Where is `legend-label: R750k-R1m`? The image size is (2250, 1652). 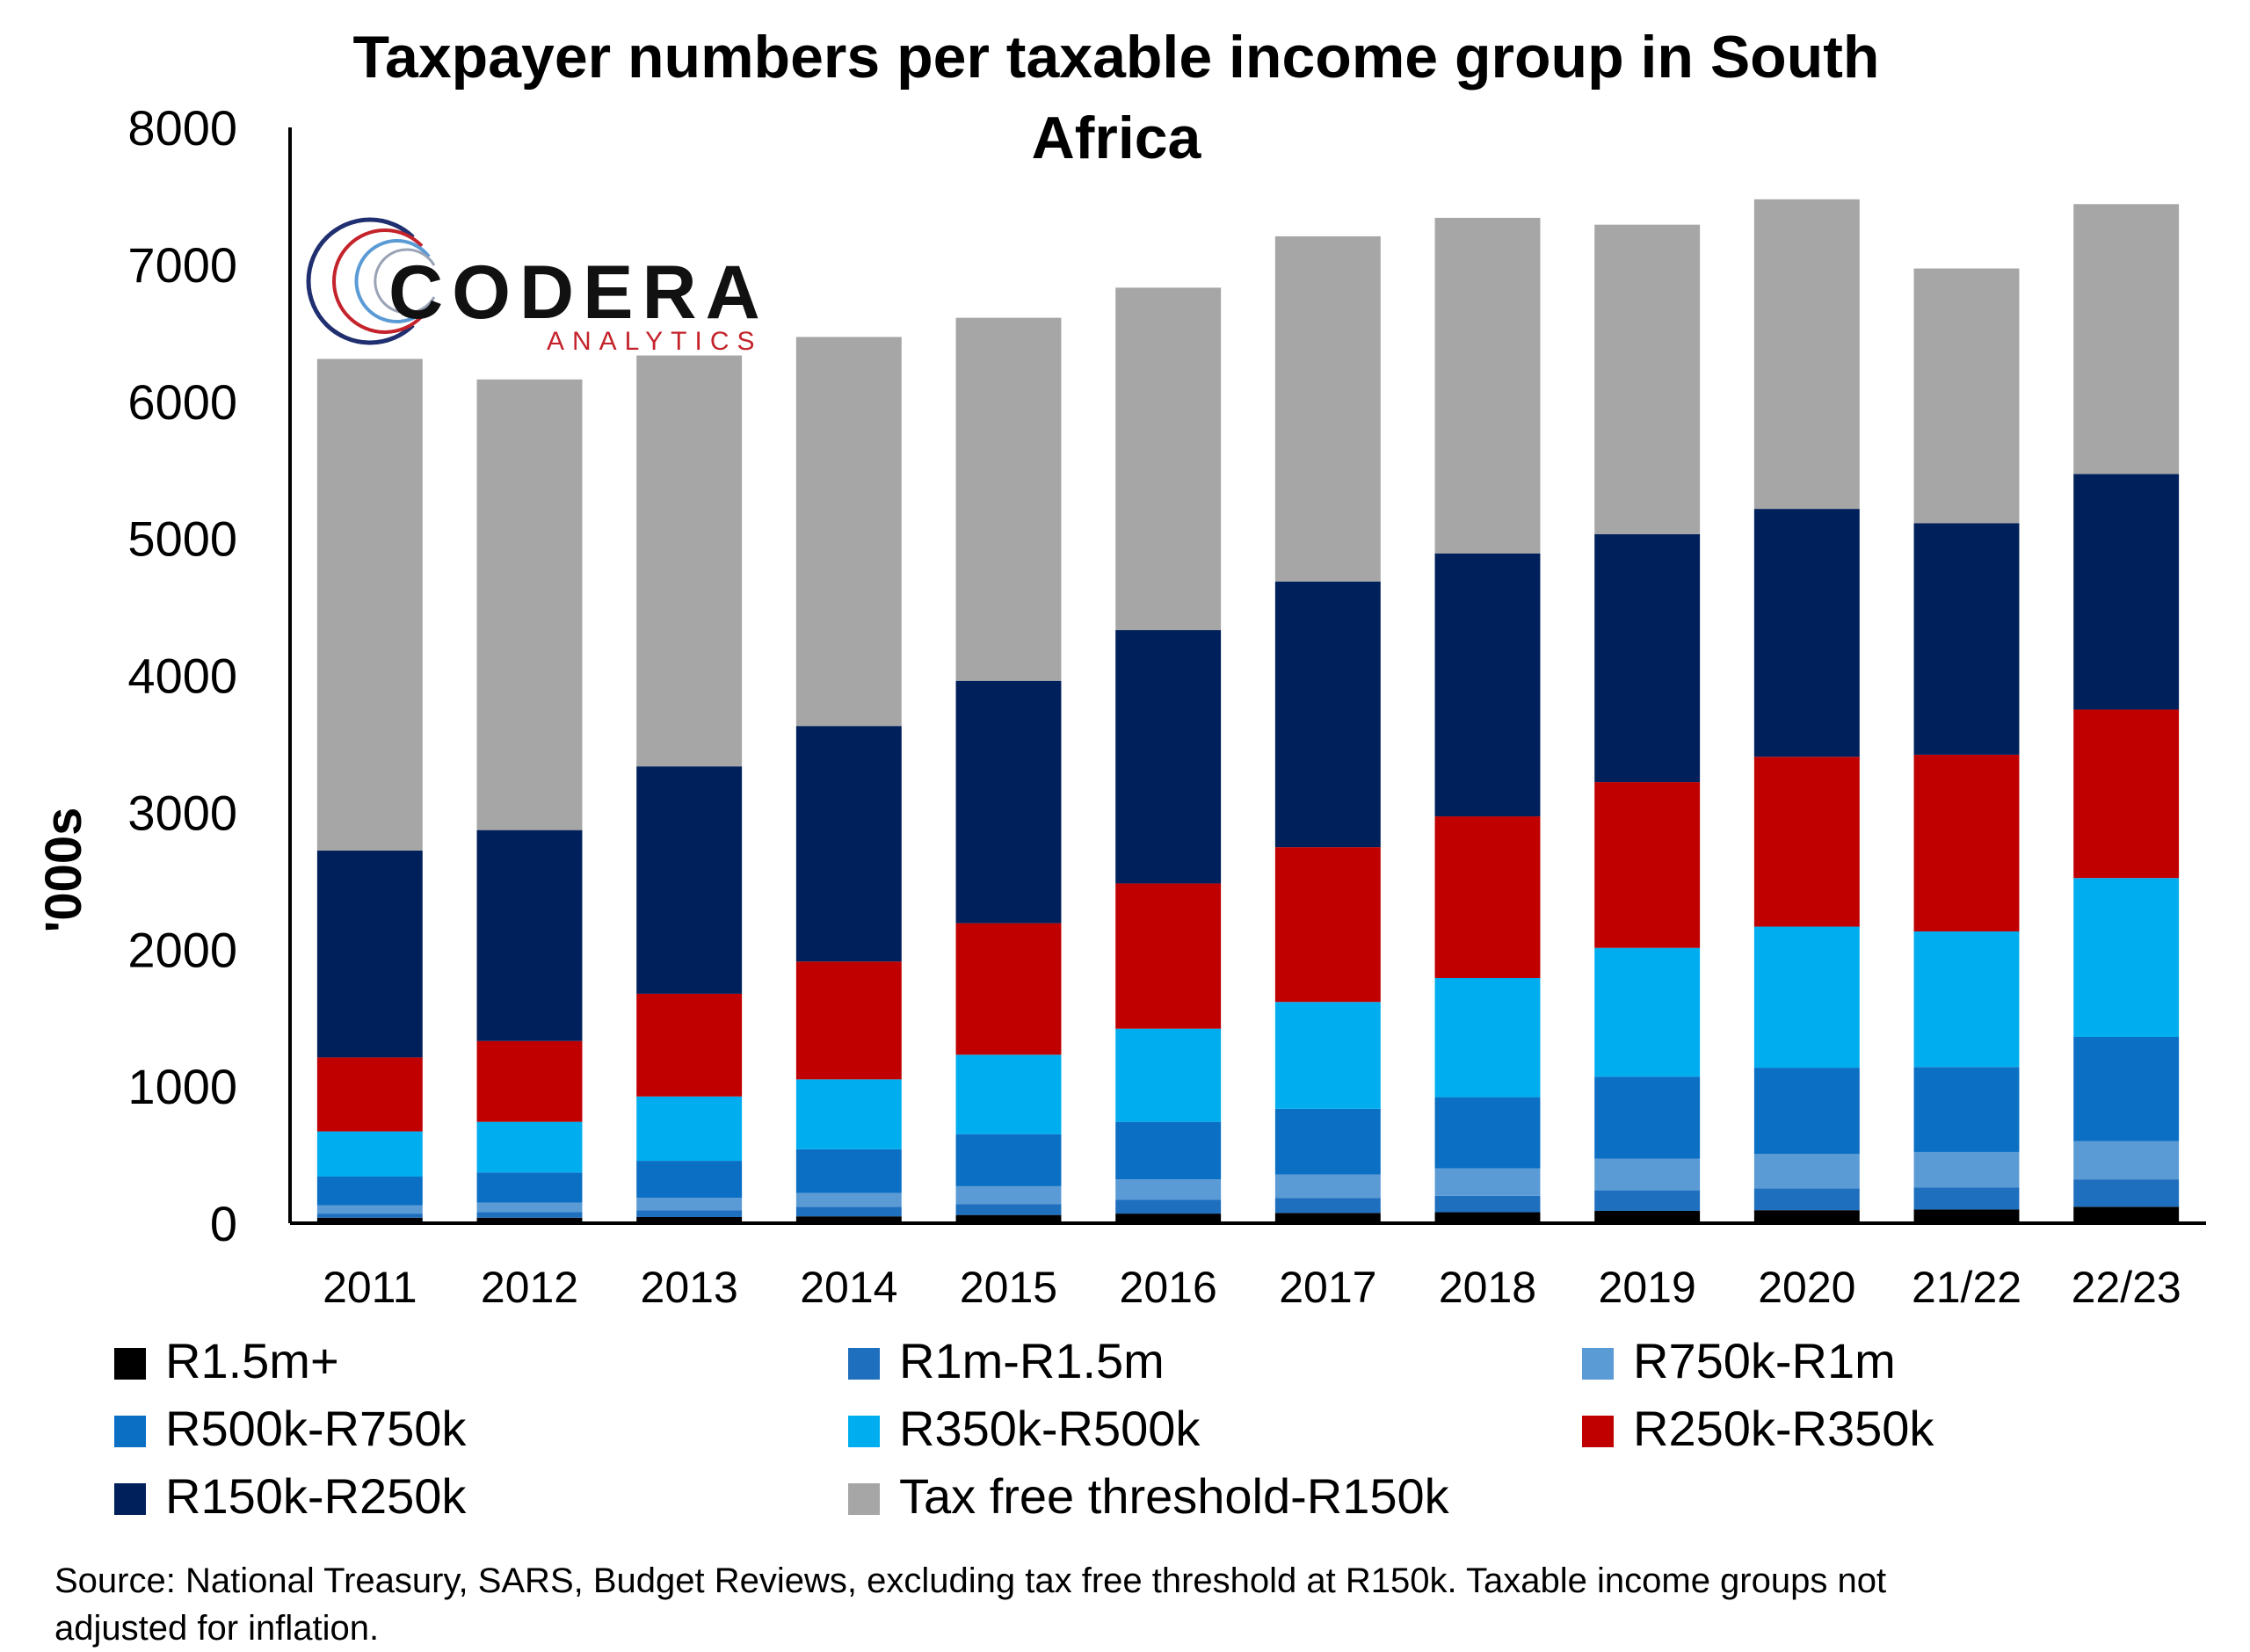 legend-label: R750k-R1m is located at coordinates (1764, 1361).